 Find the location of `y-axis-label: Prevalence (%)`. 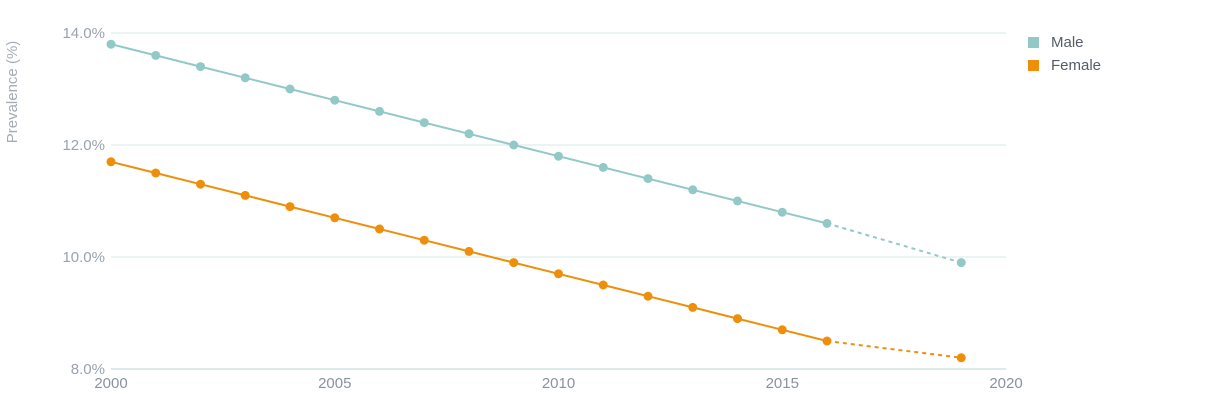

y-axis-label: Prevalence (%) is located at coordinates (12, 92).